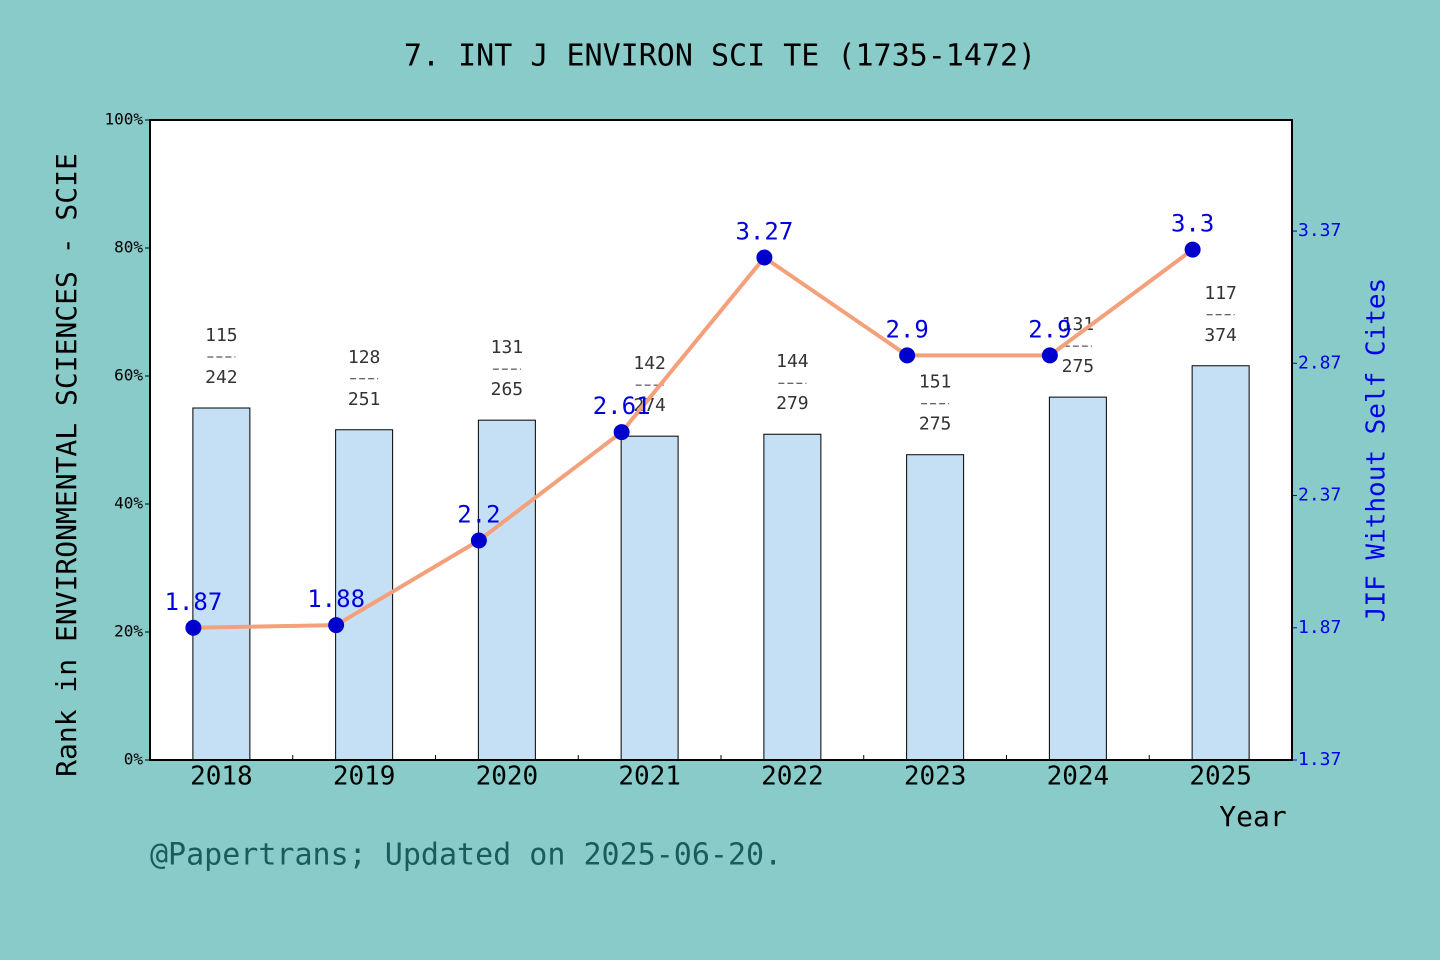 The height and width of the screenshot is (960, 1440). What do you see at coordinates (128, 247) in the screenshot?
I see `y-tick-label: 80%` at bounding box center [128, 247].